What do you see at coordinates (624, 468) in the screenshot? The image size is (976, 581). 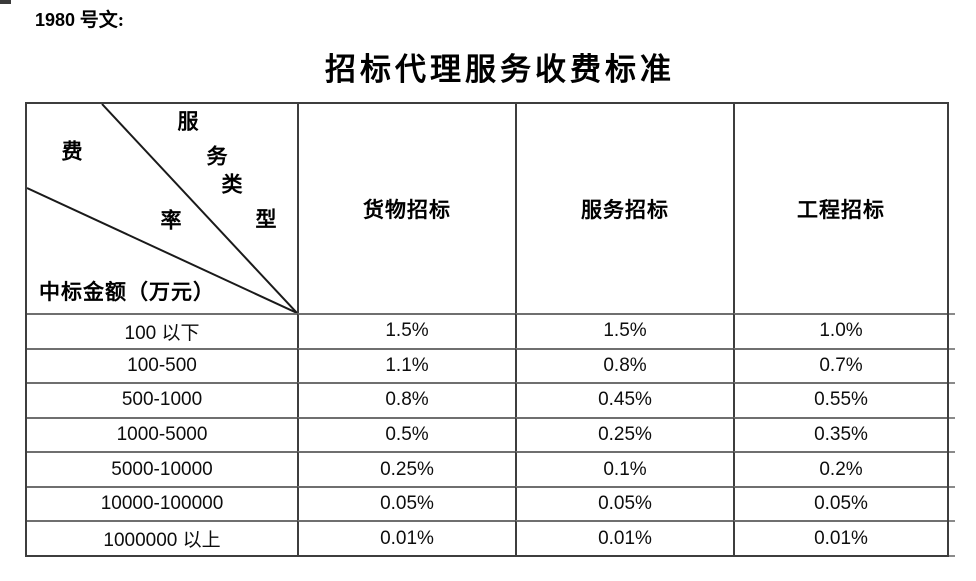 I see `fee-cell: 0.1%` at bounding box center [624, 468].